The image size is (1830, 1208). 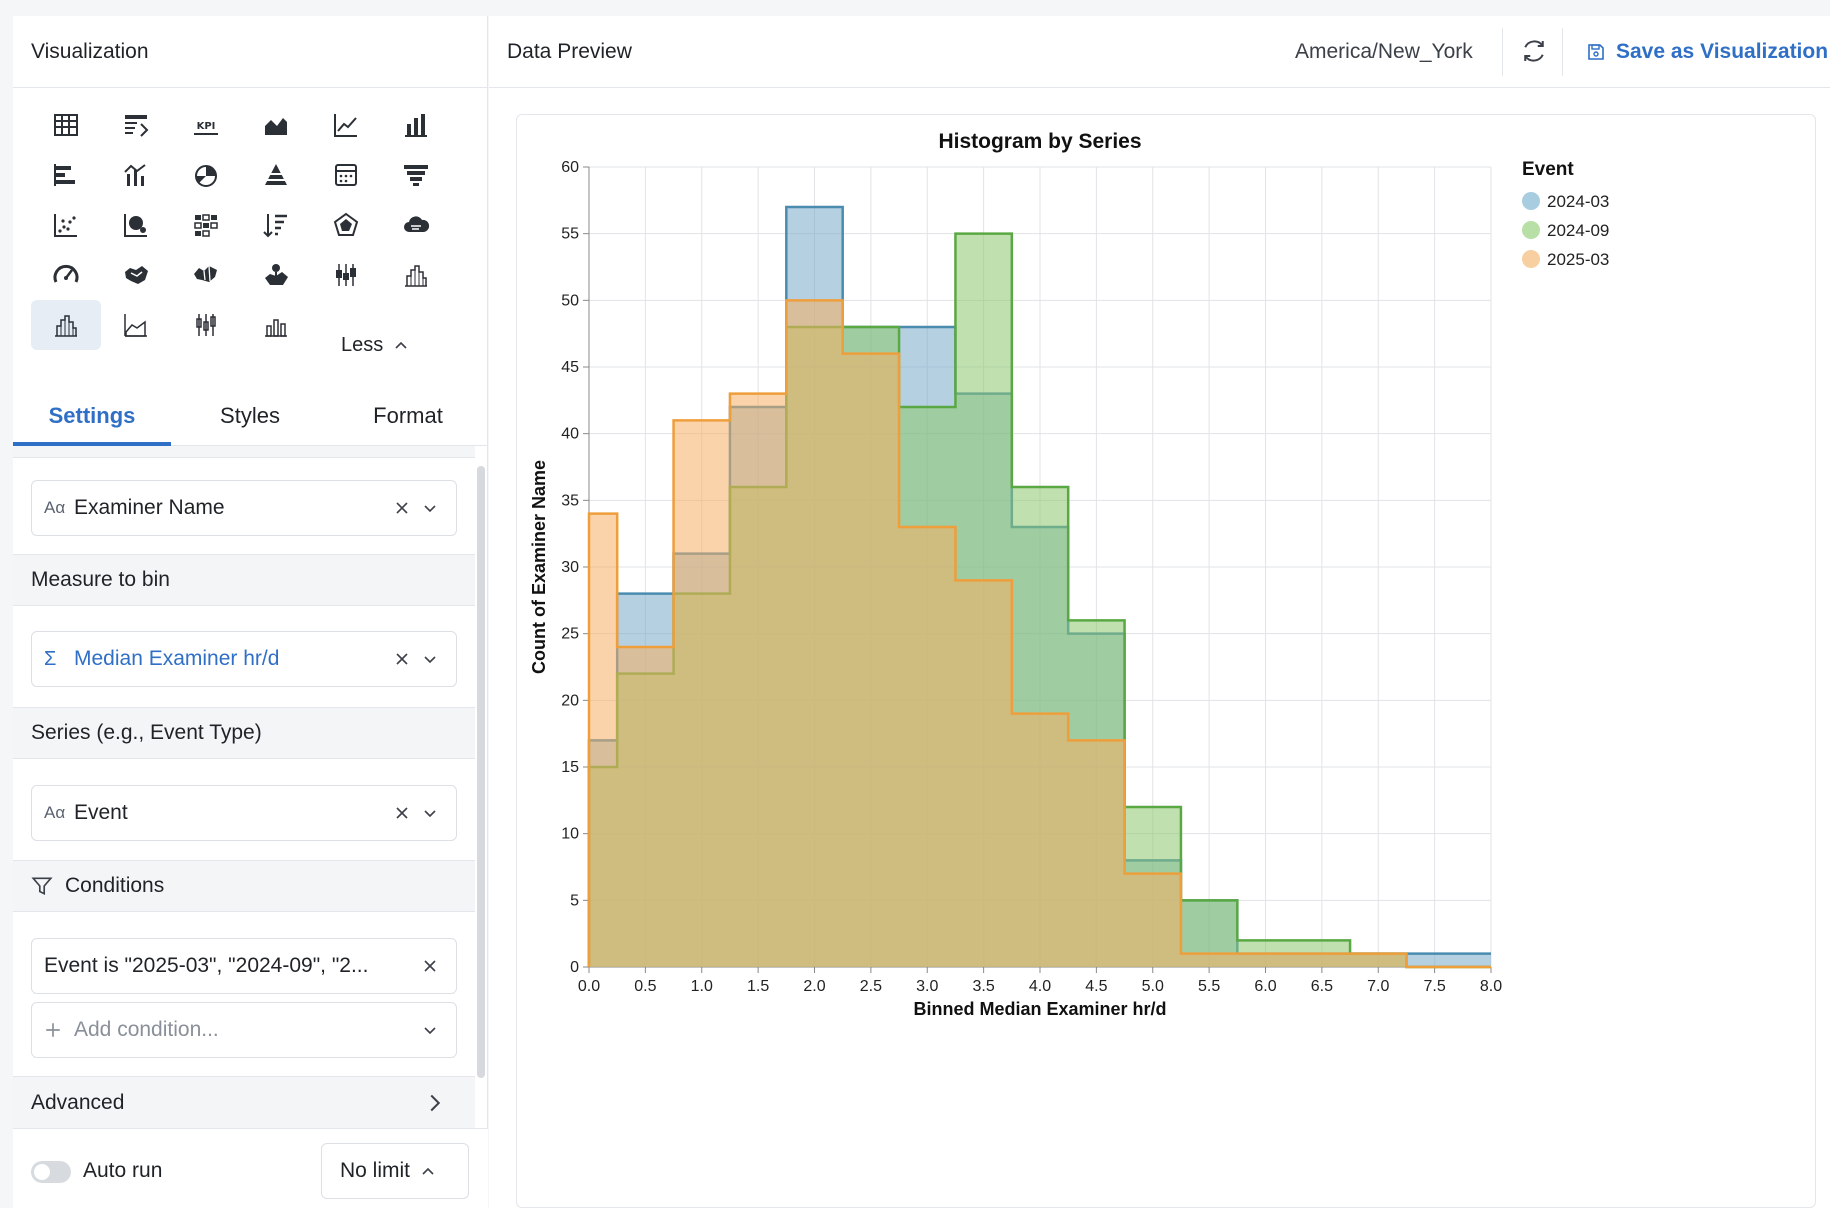 I want to click on category-field: Aα Examiner Name, so click(x=244, y=508).